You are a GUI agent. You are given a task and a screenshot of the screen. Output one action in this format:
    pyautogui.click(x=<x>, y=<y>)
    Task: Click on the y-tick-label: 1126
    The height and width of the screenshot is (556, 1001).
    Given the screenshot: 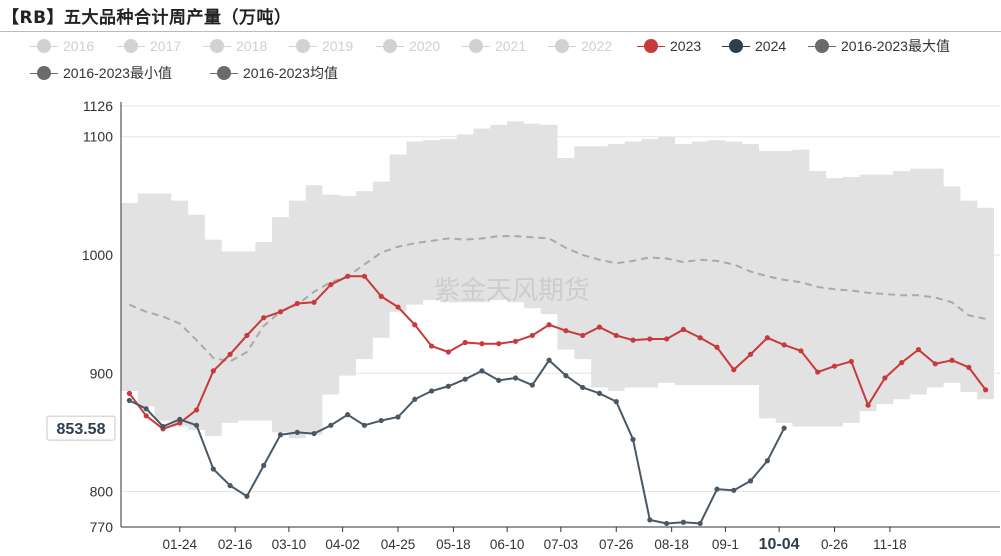 What is the action you would take?
    pyautogui.click(x=98, y=106)
    